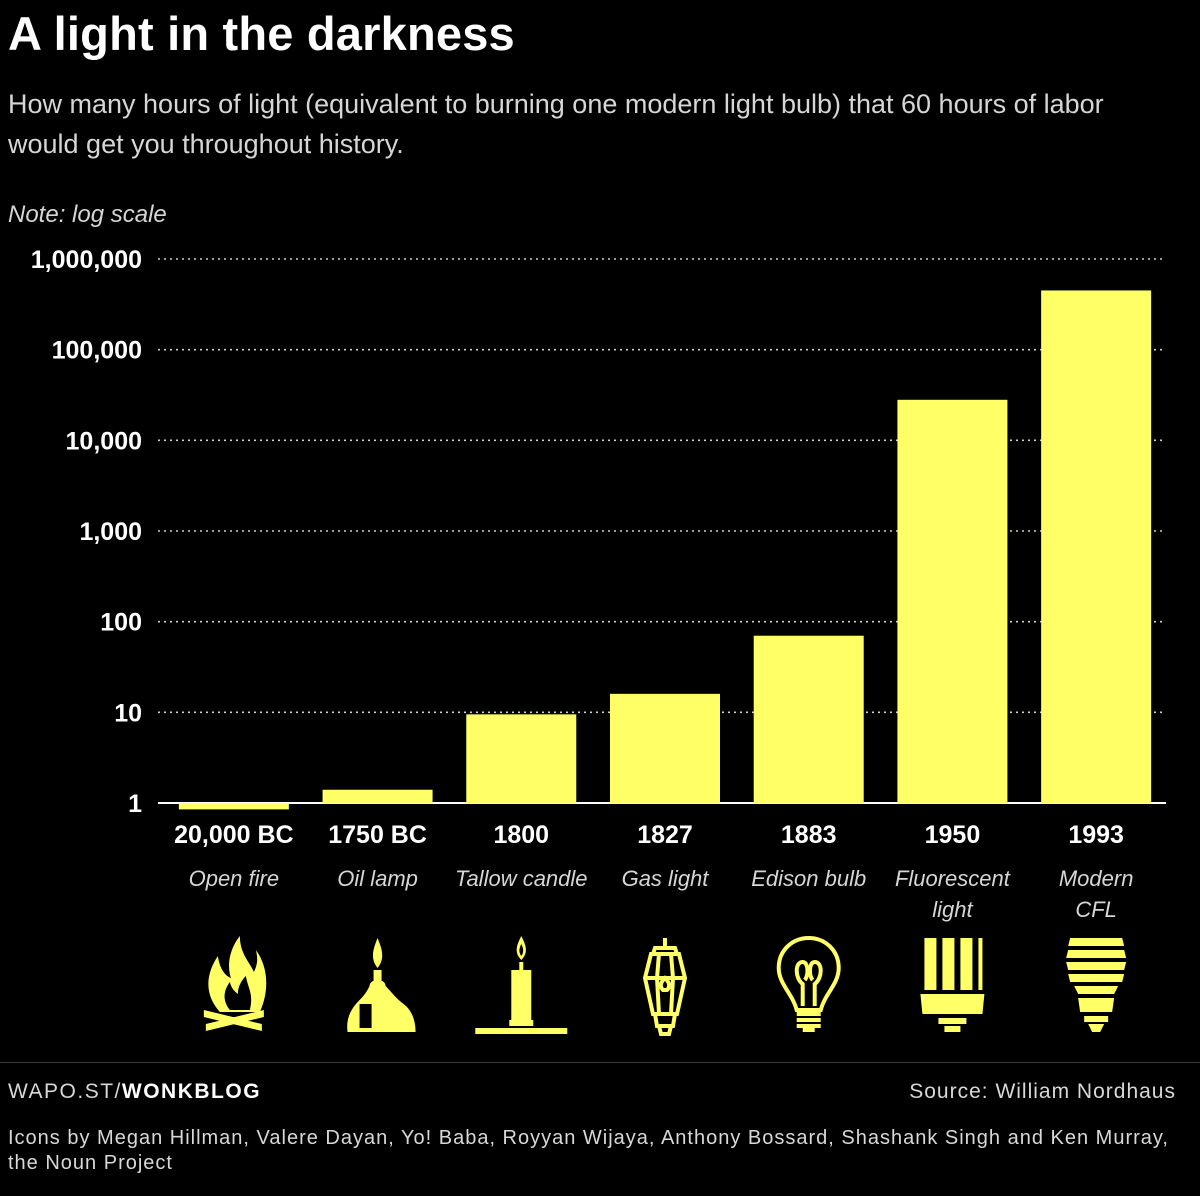 This screenshot has width=1200, height=1196. Describe the element at coordinates (104, 441) in the screenshot. I see `y-tick-label: 10,000` at that location.